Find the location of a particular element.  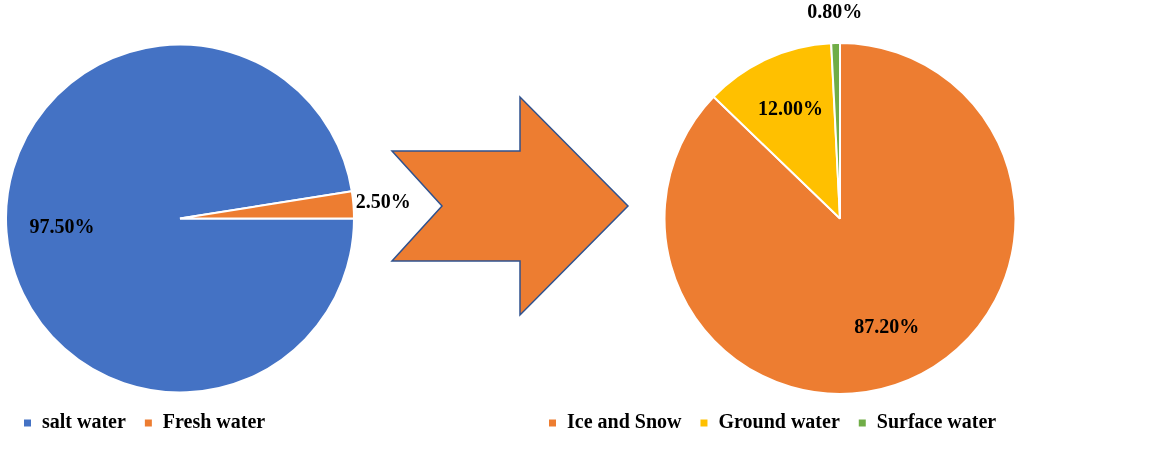

data-label: 0.80% is located at coordinates (835, 11).